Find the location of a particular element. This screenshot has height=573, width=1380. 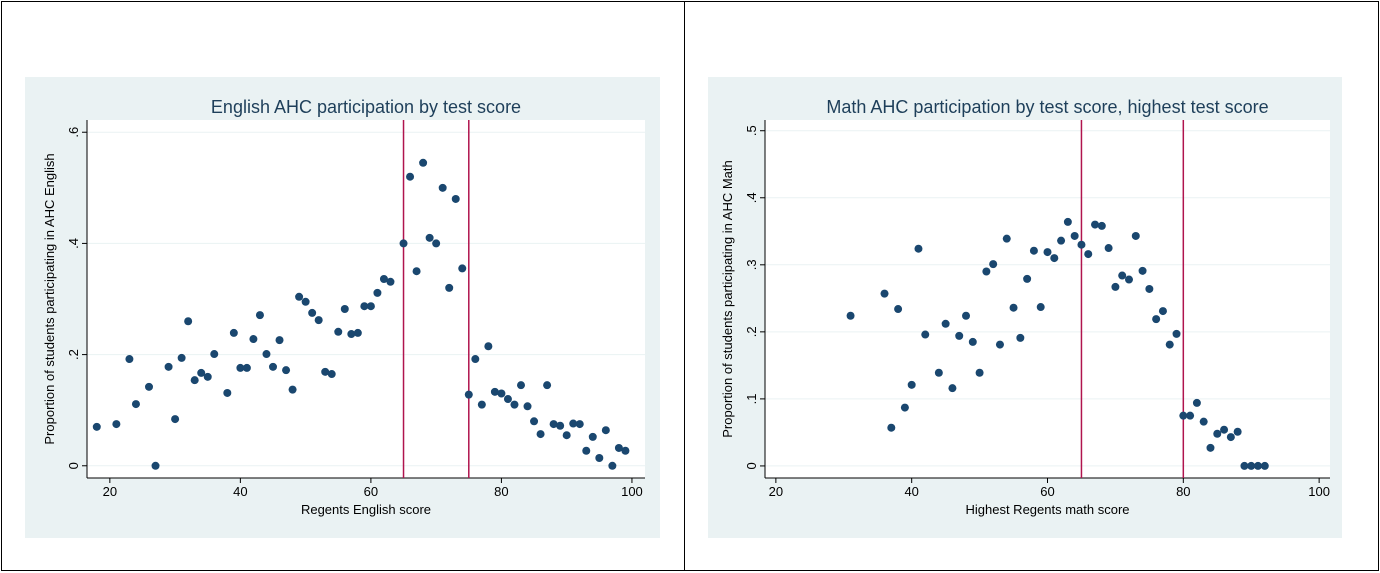

y-tick-label: .3 is located at coordinates (751, 264).